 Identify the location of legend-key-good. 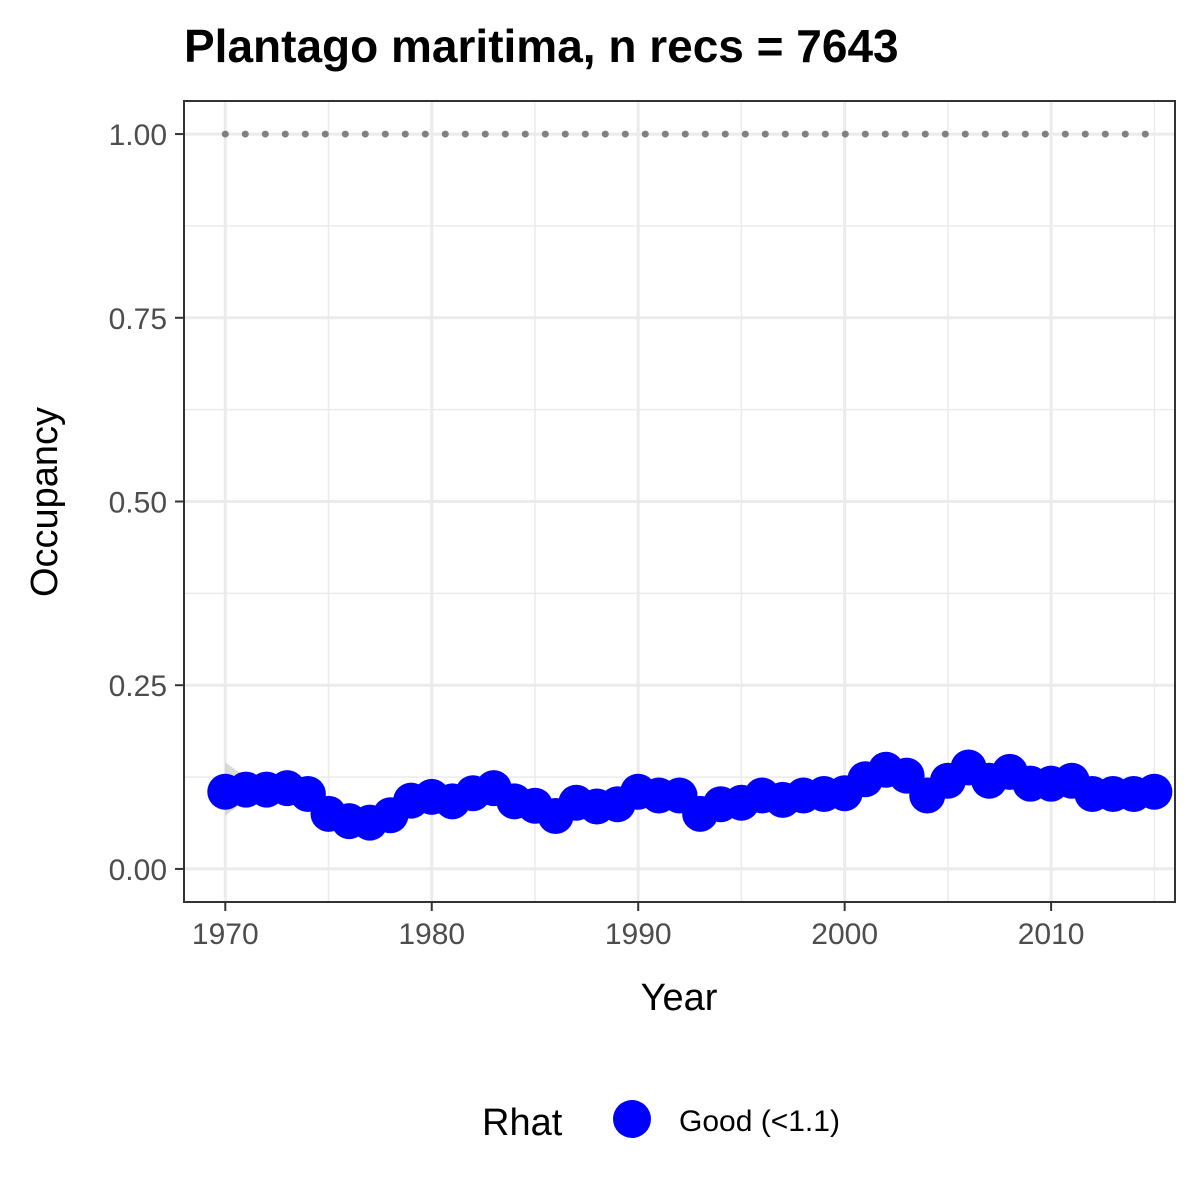
(632, 1119).